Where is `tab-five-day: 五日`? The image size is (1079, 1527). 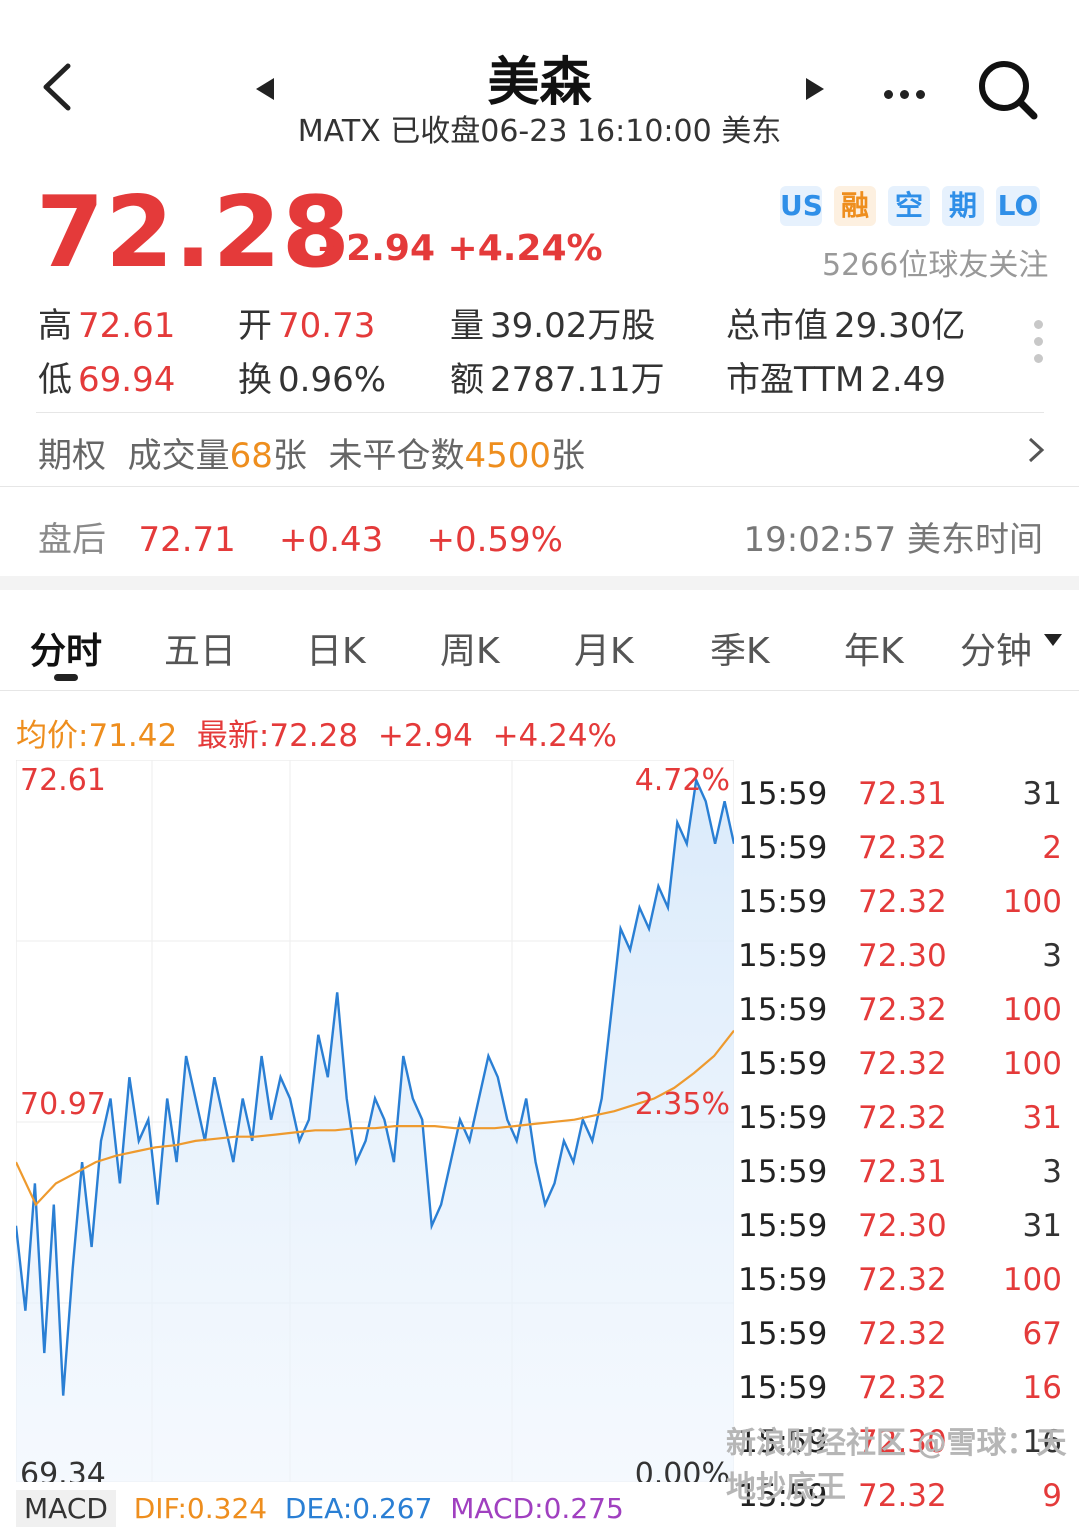
tab-five-day: 五日 is located at coordinates (200, 651).